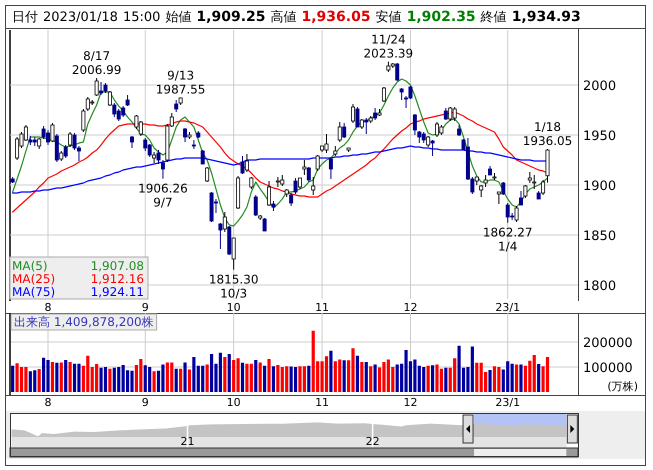 Image resolution: width=653 pixels, height=470 pixels. I want to click on text: 9/13 1987.55, so click(181, 82).